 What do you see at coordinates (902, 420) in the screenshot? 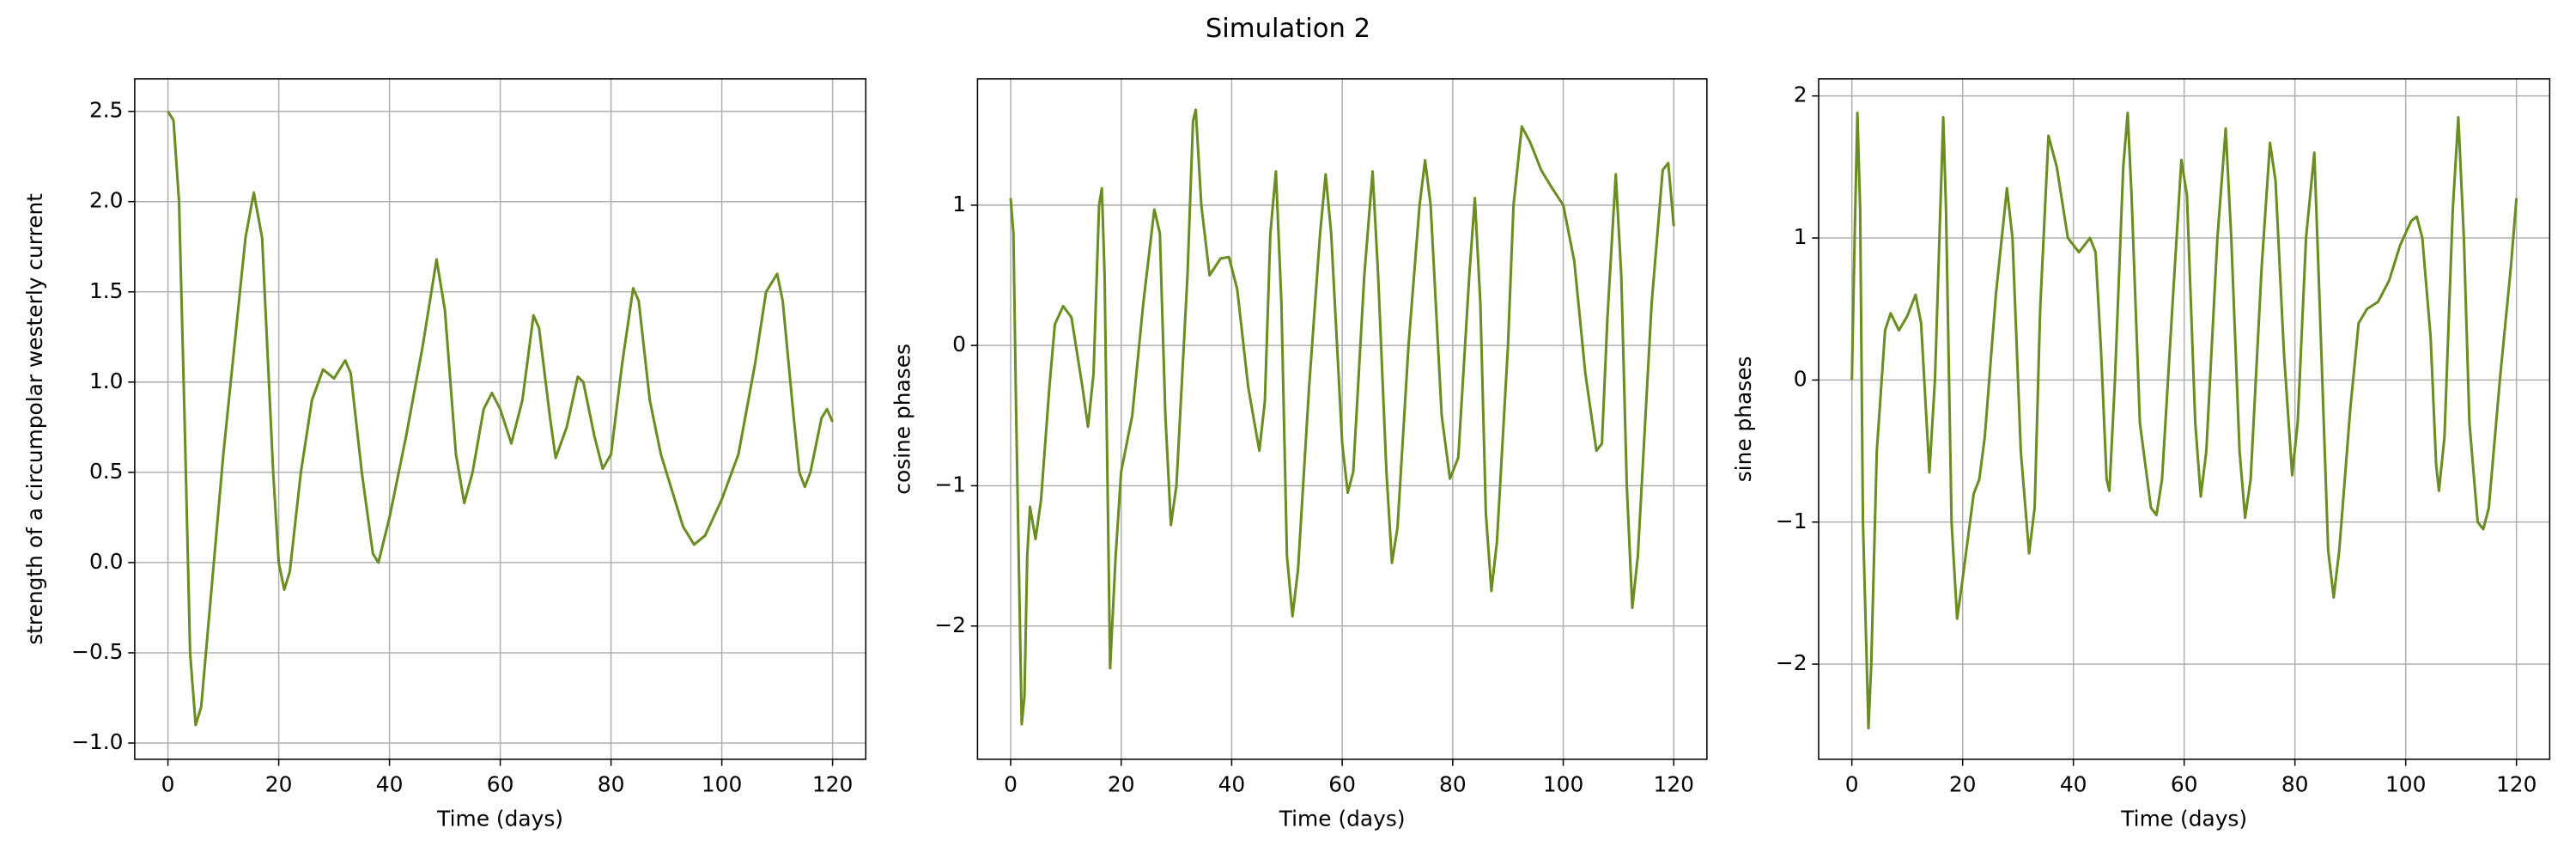
I see `y-axis-label: cosine phases` at bounding box center [902, 420].